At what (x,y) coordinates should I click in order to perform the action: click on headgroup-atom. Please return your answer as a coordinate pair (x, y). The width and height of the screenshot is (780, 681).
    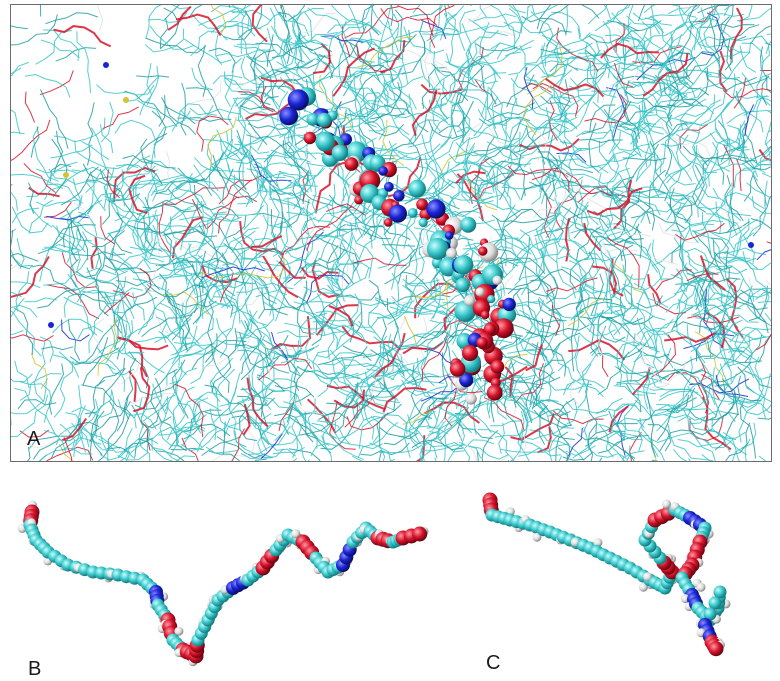
    Looking at the image, I should click on (751, 245).